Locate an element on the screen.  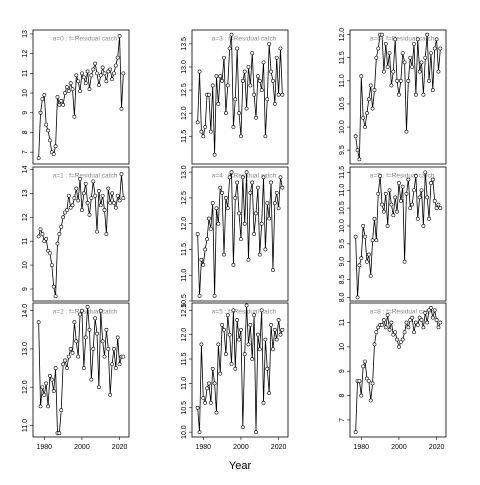
y-tick-label: 12 is located at coordinates (25, 217).